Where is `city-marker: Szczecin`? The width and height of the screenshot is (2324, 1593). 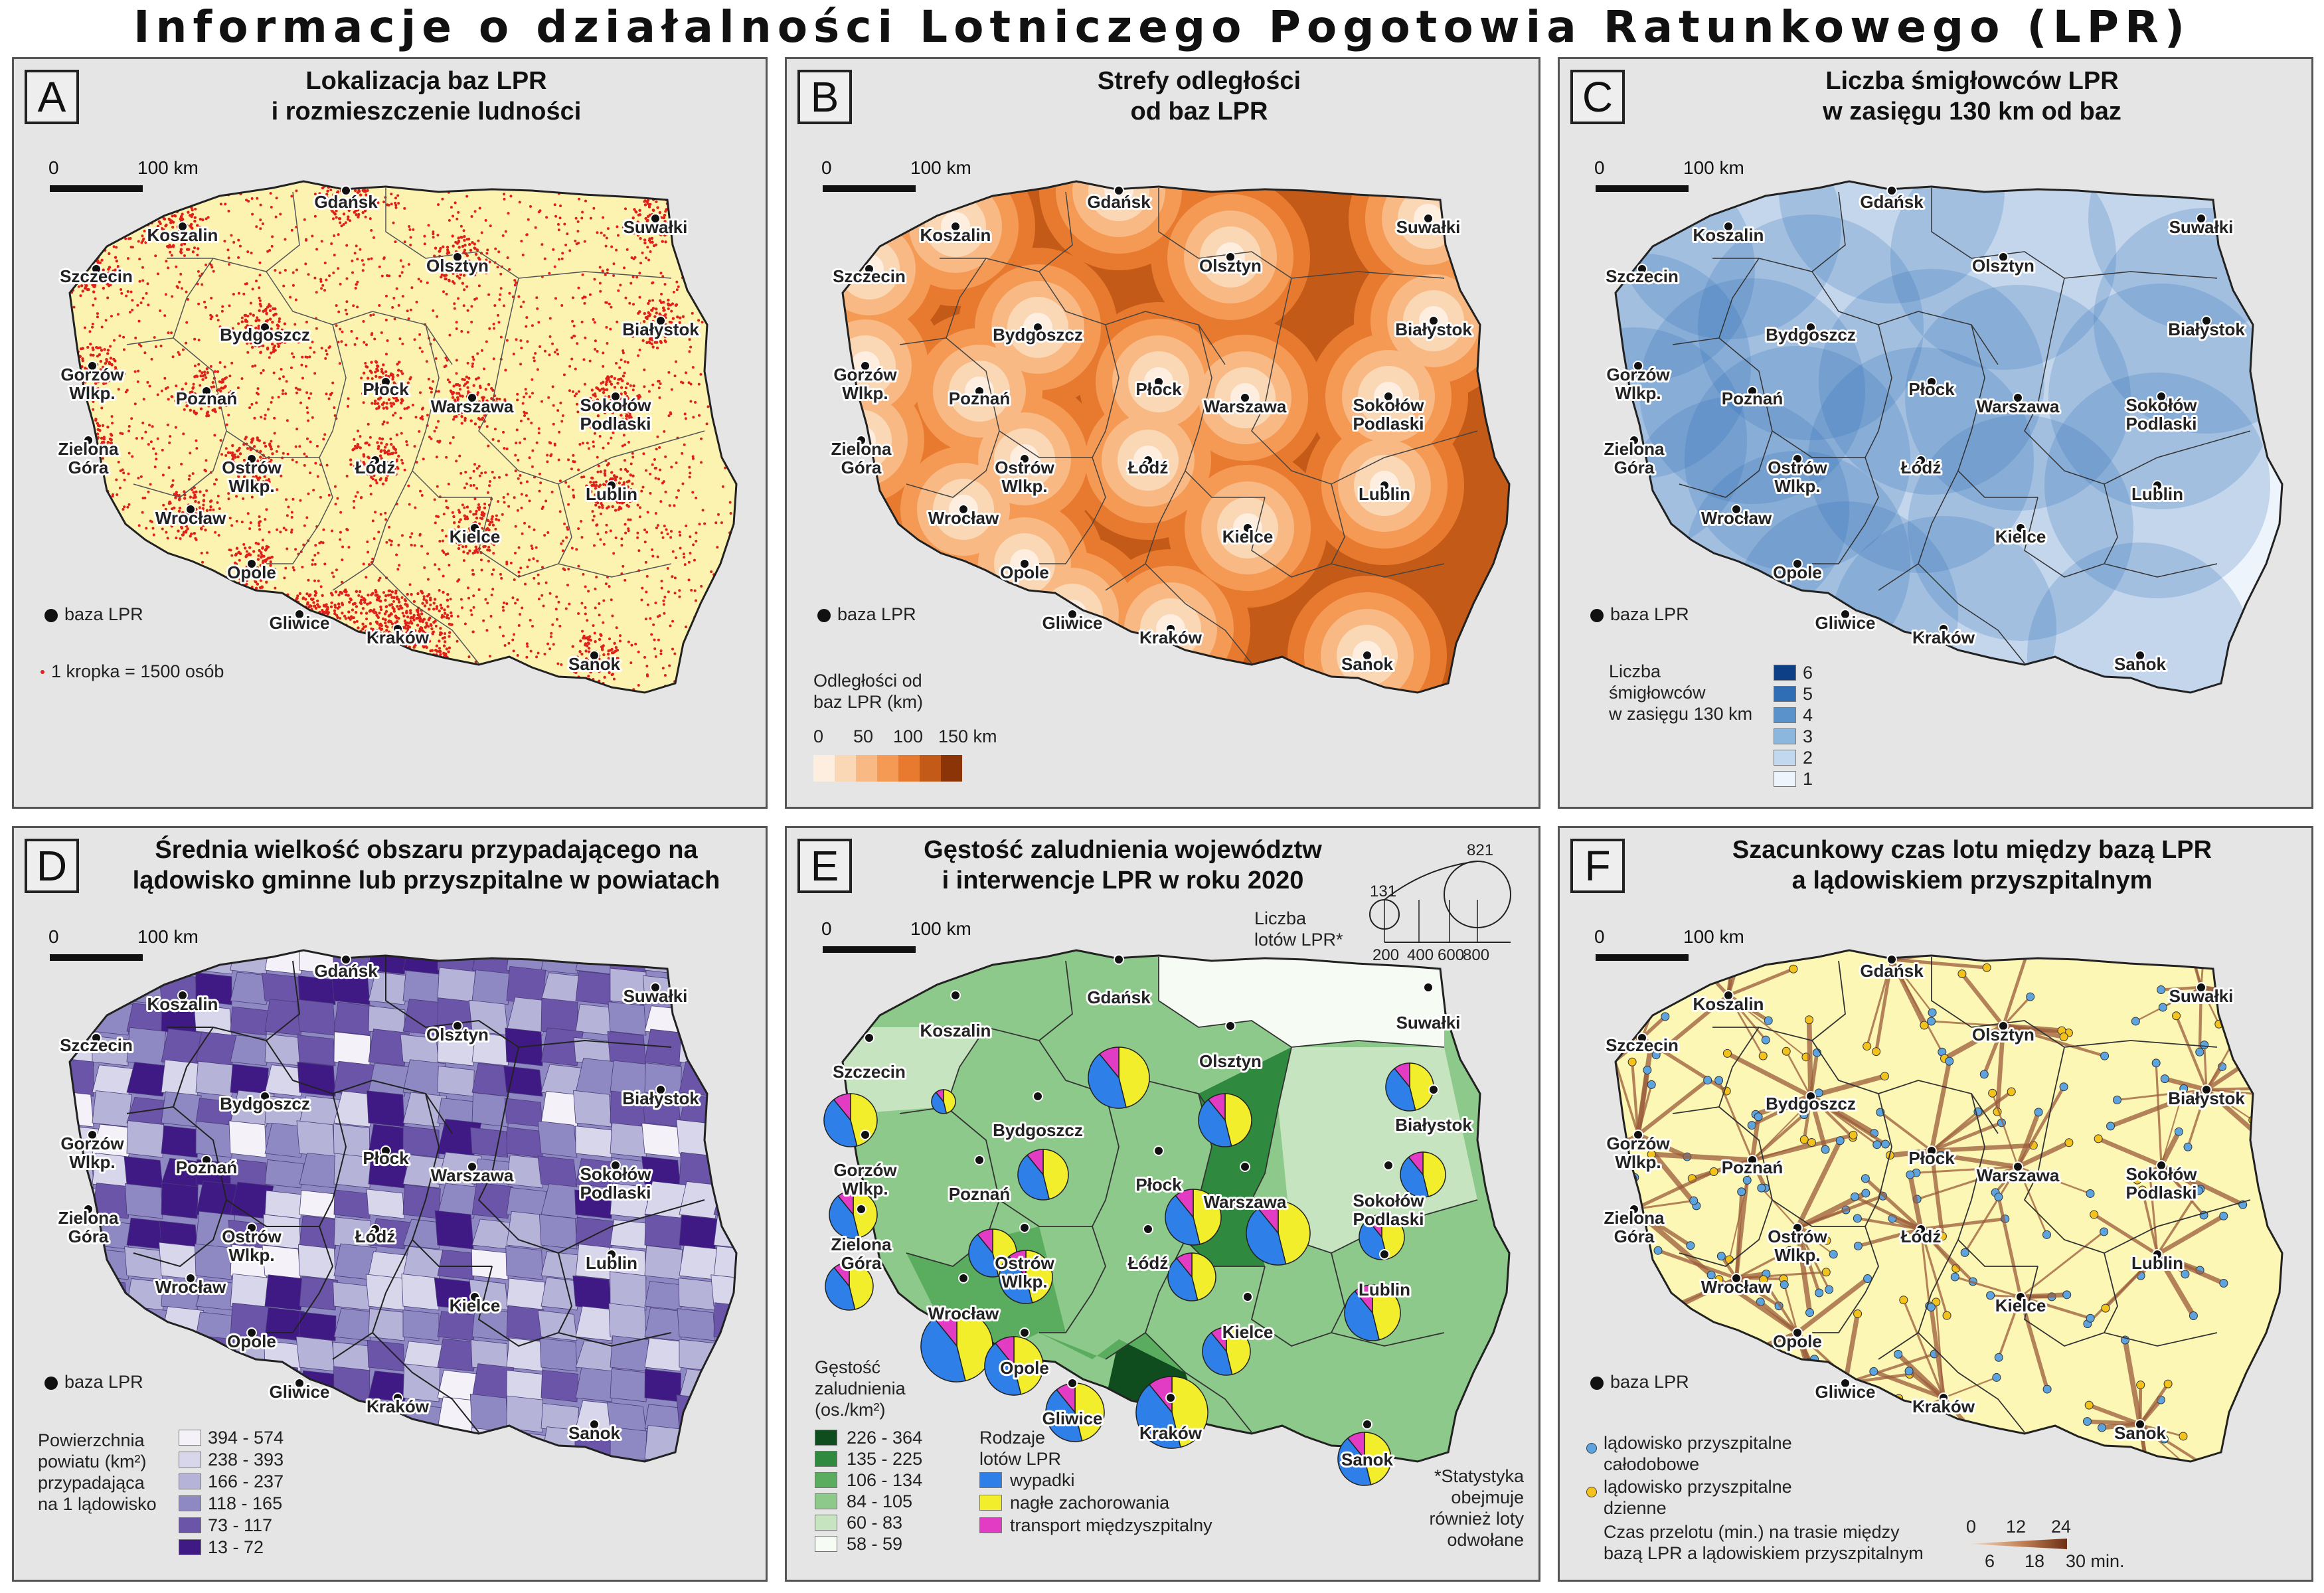 city-marker: Szczecin is located at coordinates (97, 1045).